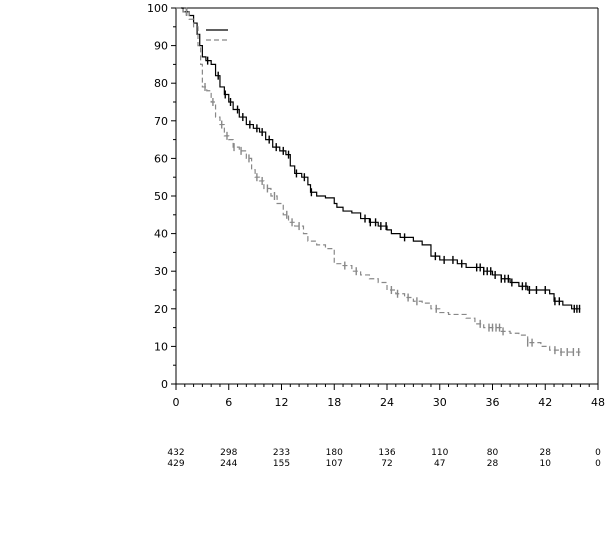  What do you see at coordinates (387, 402) in the screenshot?
I see `x-tick-label: 24` at bounding box center [387, 402].